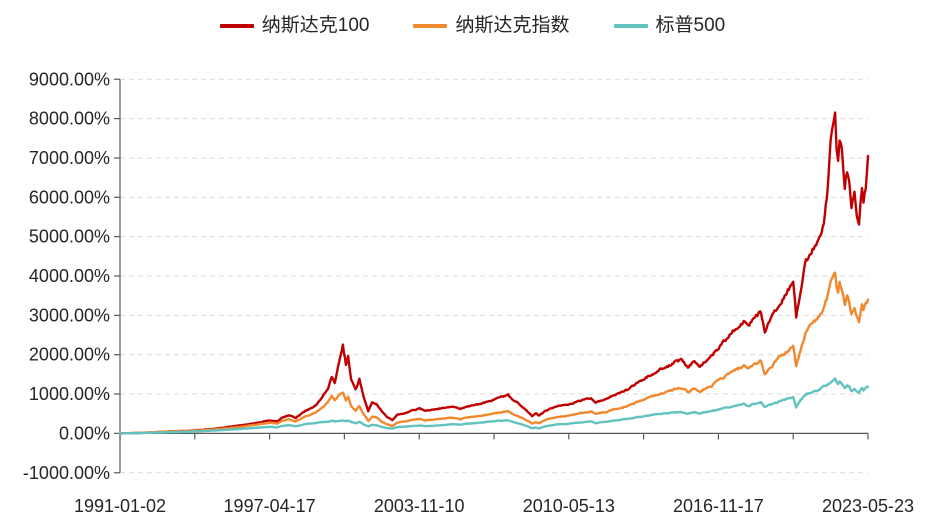 The width and height of the screenshot is (945, 532). What do you see at coordinates (270, 506) in the screenshot?
I see `x-axis-label: 1997-04-17` at bounding box center [270, 506].